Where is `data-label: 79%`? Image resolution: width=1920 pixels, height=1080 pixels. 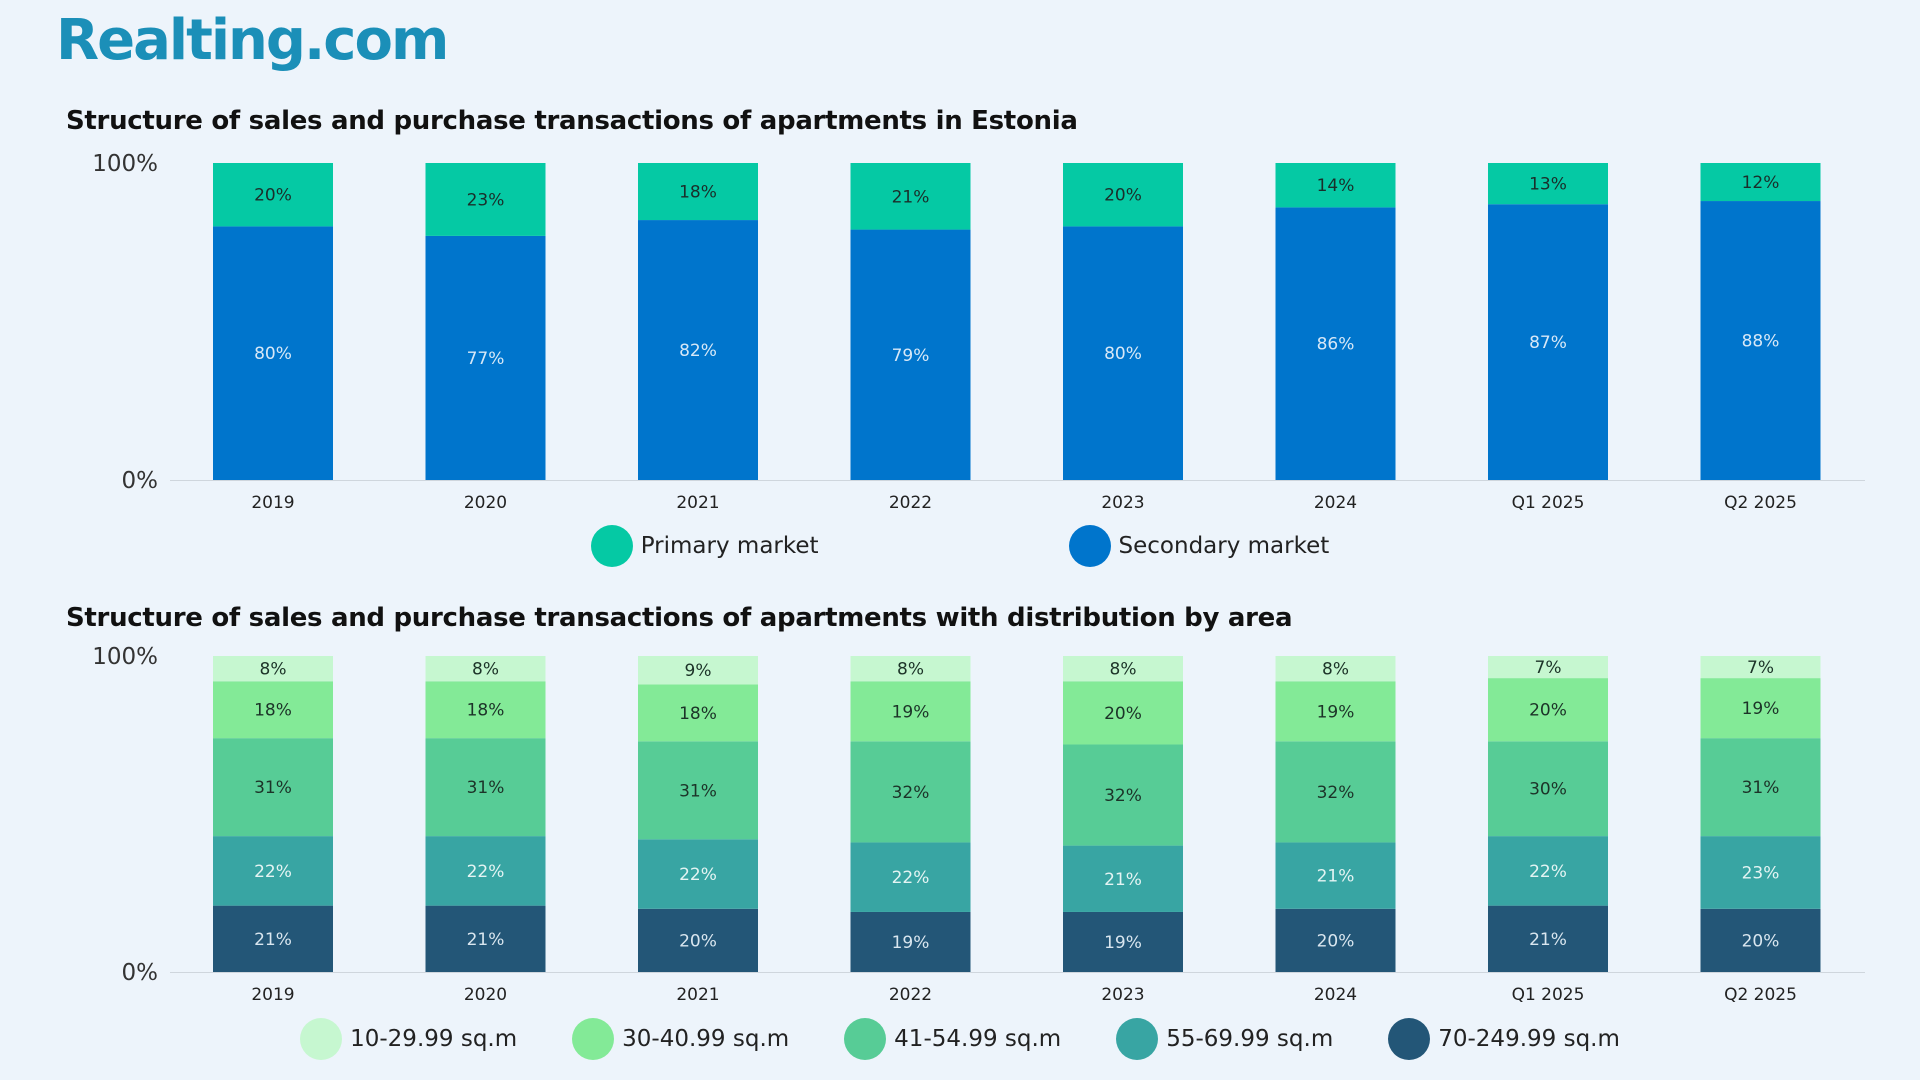 data-label: 79% is located at coordinates (911, 356).